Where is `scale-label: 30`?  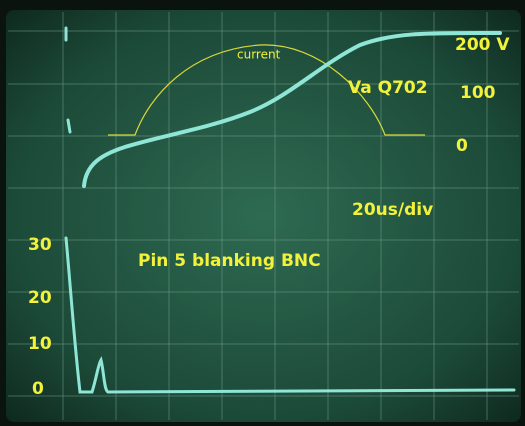 scale-label: 30 is located at coordinates (40, 245).